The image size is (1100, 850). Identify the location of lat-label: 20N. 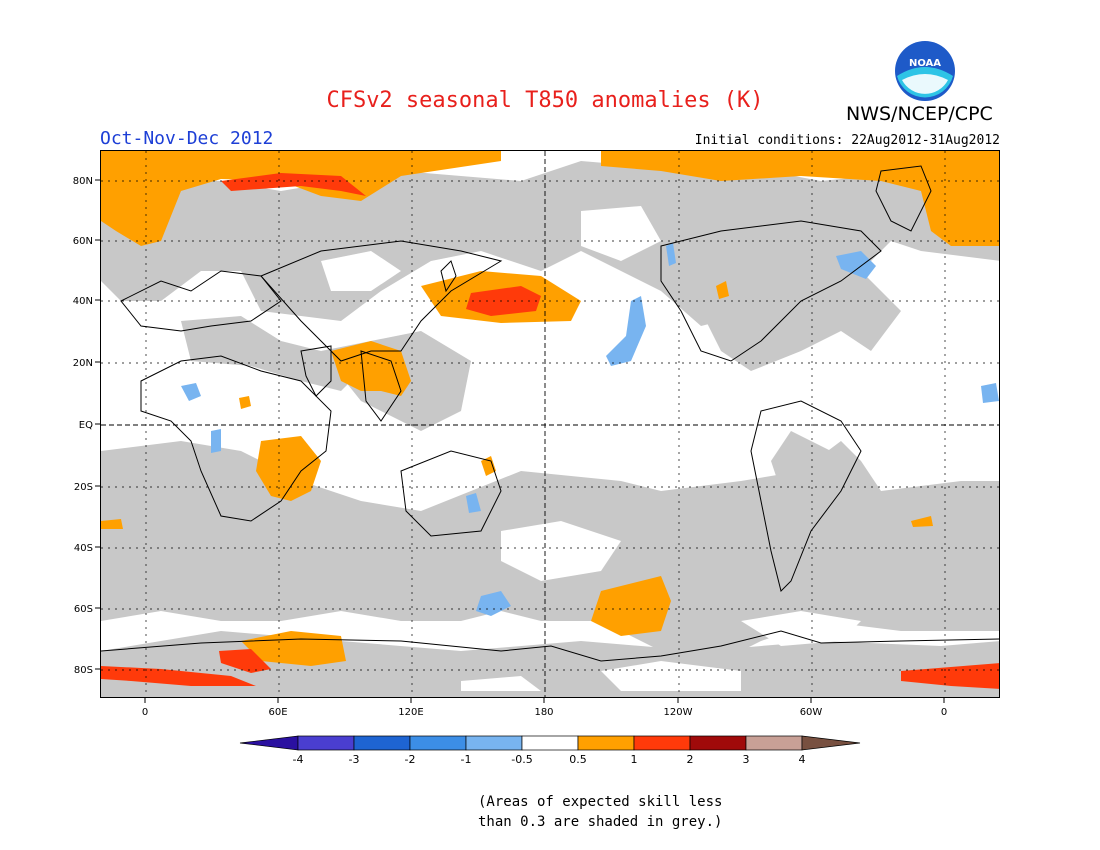
(83, 363).